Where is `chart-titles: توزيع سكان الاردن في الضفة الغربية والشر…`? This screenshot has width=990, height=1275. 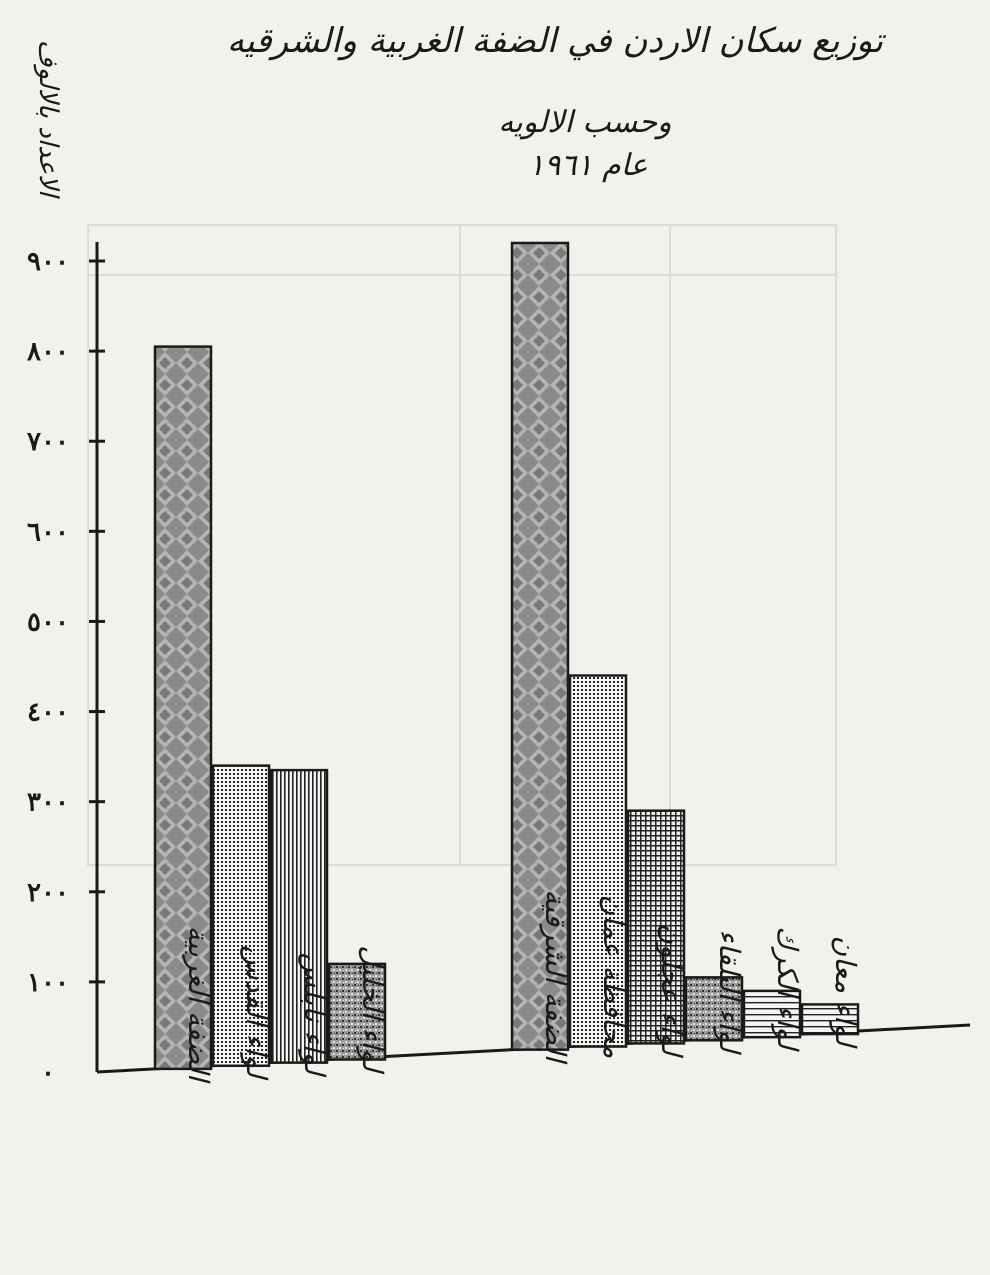
chart-titles: توزيع سكان الاردن في الضفة الغربية والشر… is located at coordinates (557, 102).